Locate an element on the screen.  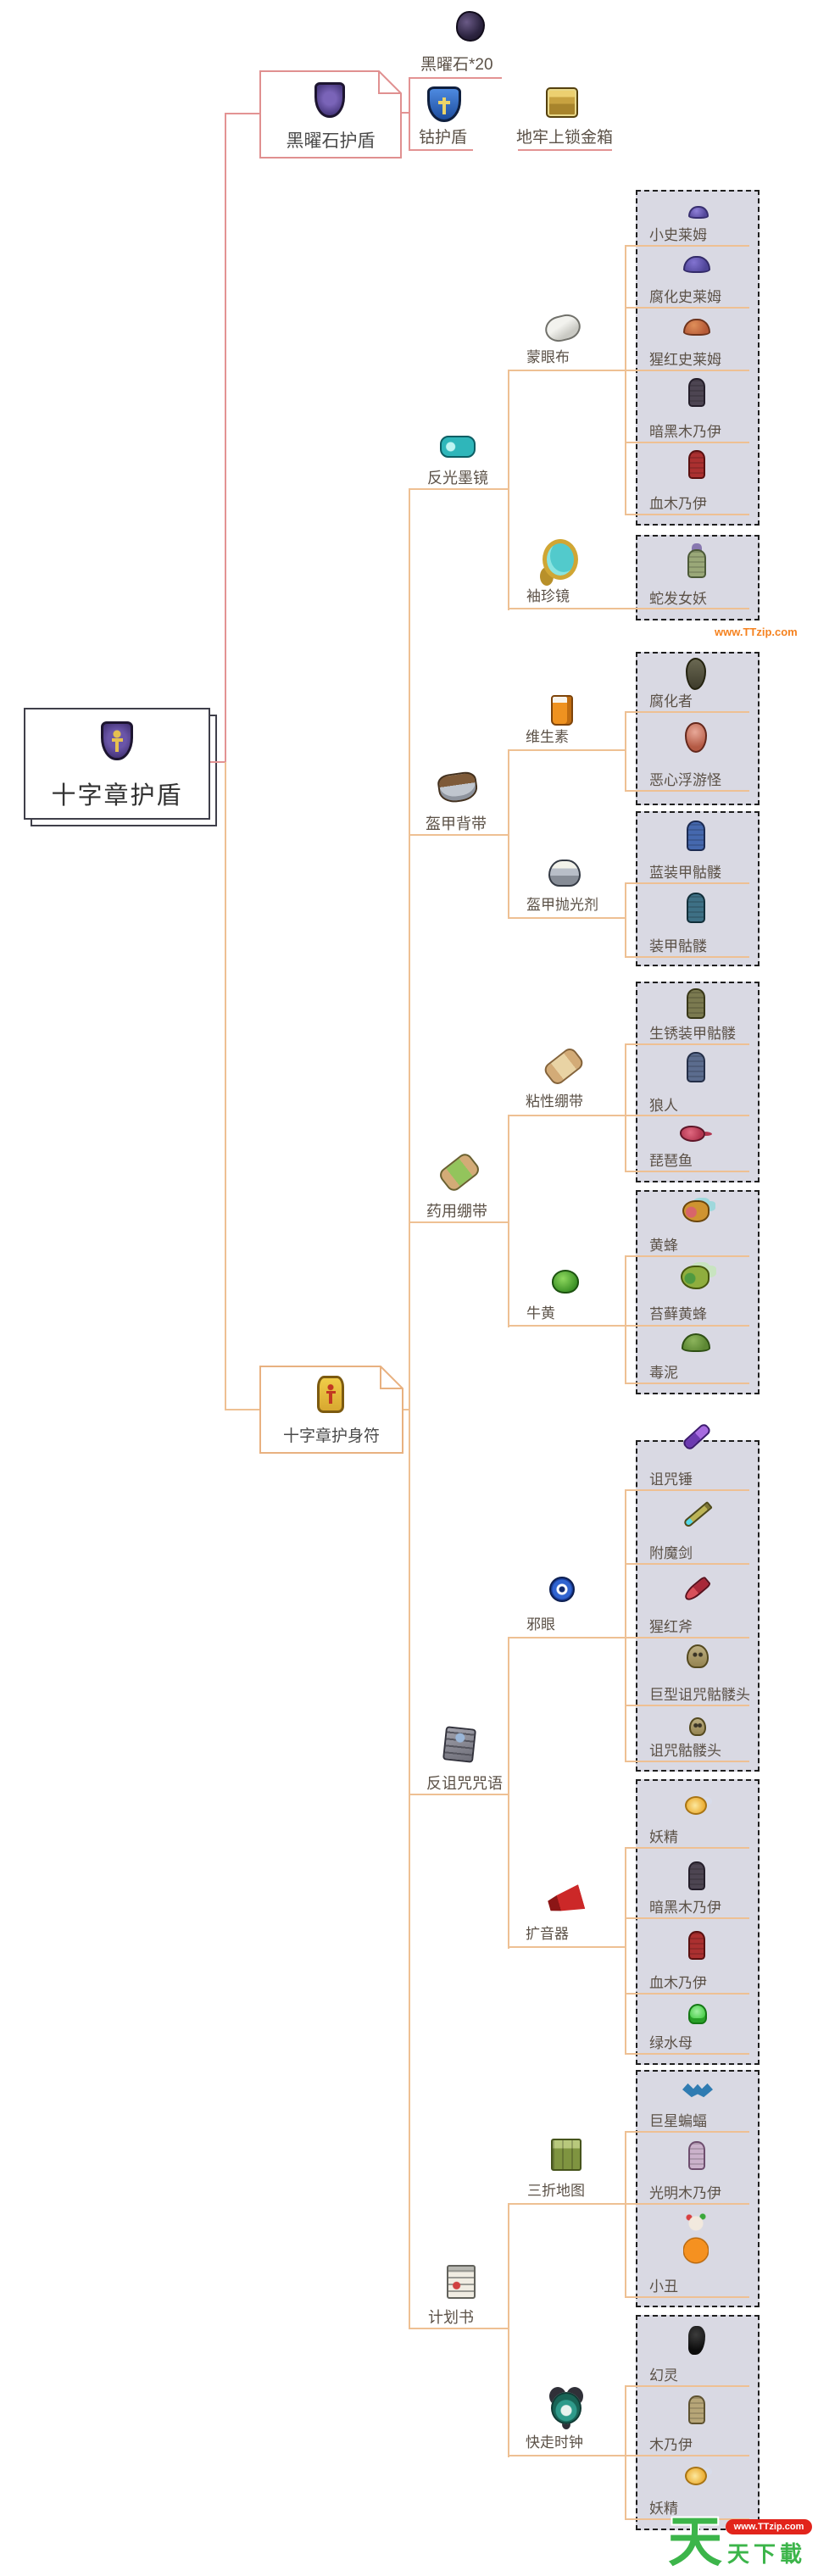
mummy-icon is located at coordinates (696, 2409).